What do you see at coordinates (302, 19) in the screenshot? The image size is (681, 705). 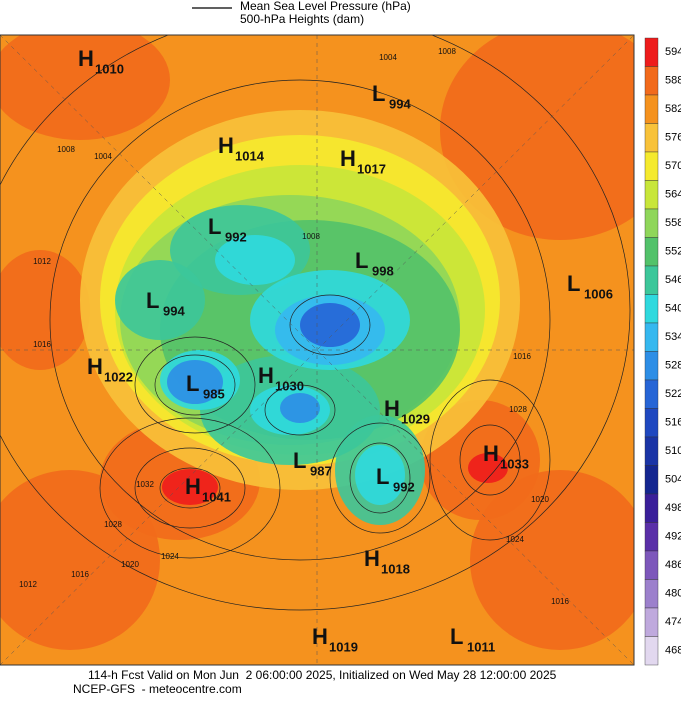 I see `legend-fill-label: 500-hPa Heights (dam)` at bounding box center [302, 19].